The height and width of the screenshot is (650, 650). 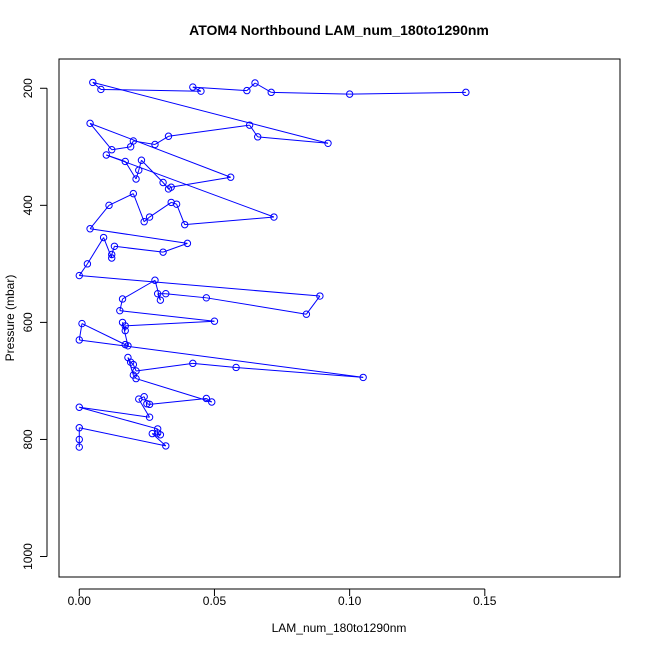 What do you see at coordinates (80, 601) in the screenshot?
I see `x-tick-label: 0.00` at bounding box center [80, 601].